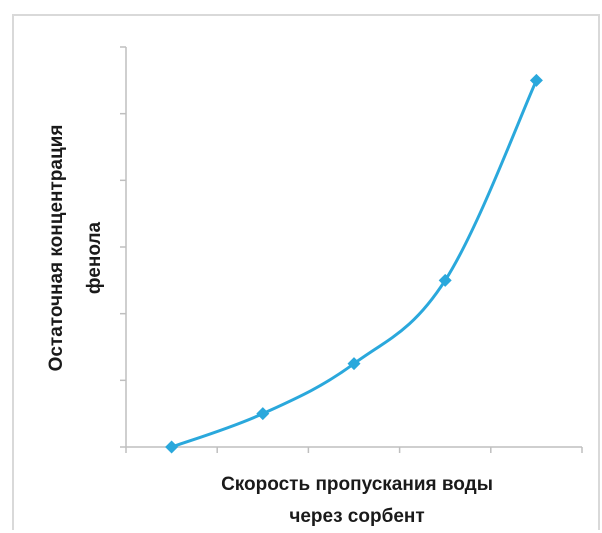 The width and height of the screenshot is (602, 533). What do you see at coordinates (56, 248) in the screenshot?
I see `y-axis-label-line-1: Остаточная концентрация` at bounding box center [56, 248].